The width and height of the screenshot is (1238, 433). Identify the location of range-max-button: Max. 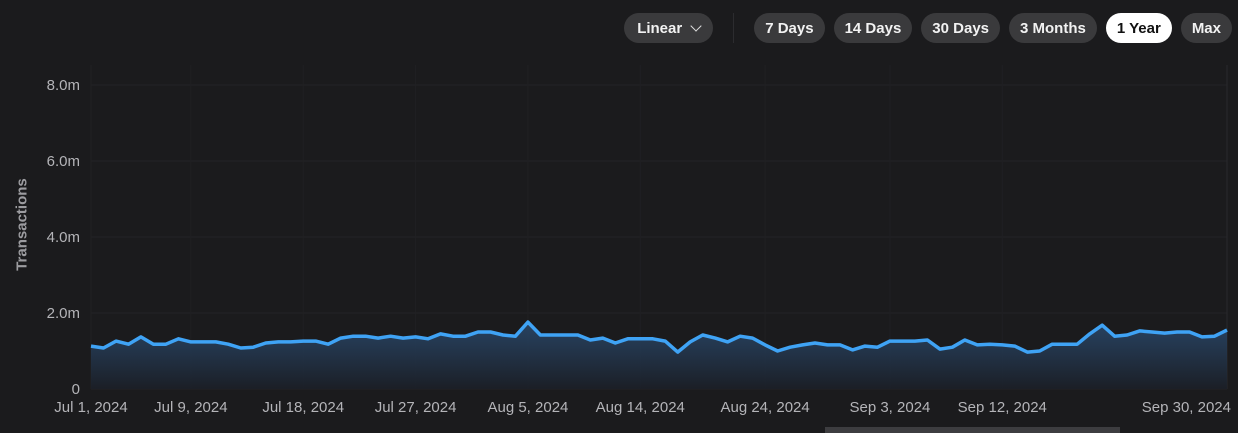
(1206, 28).